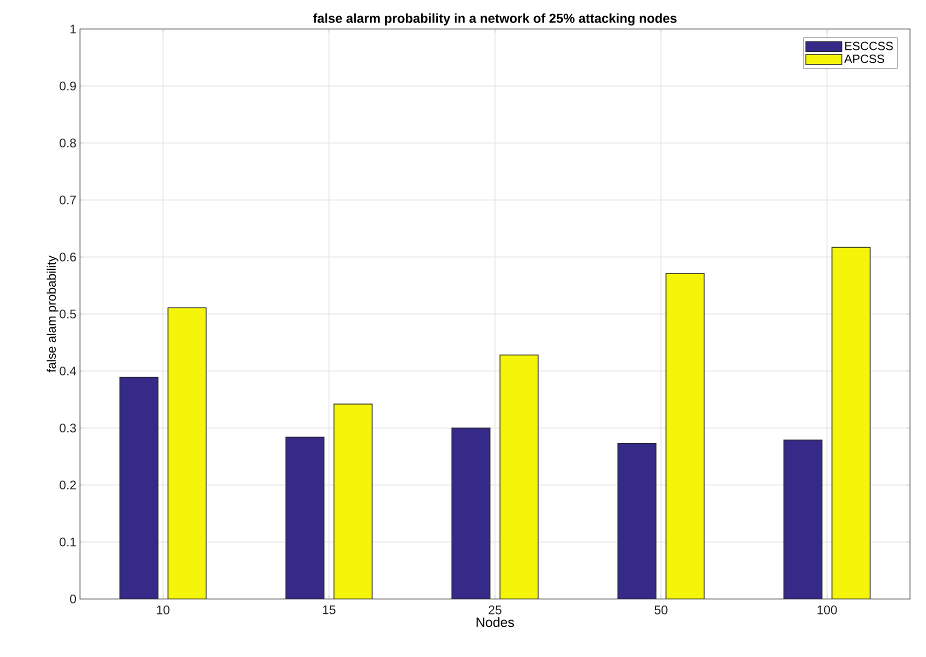 This screenshot has width=926, height=657. I want to click on y-tick-label: 0.6, so click(68, 257).